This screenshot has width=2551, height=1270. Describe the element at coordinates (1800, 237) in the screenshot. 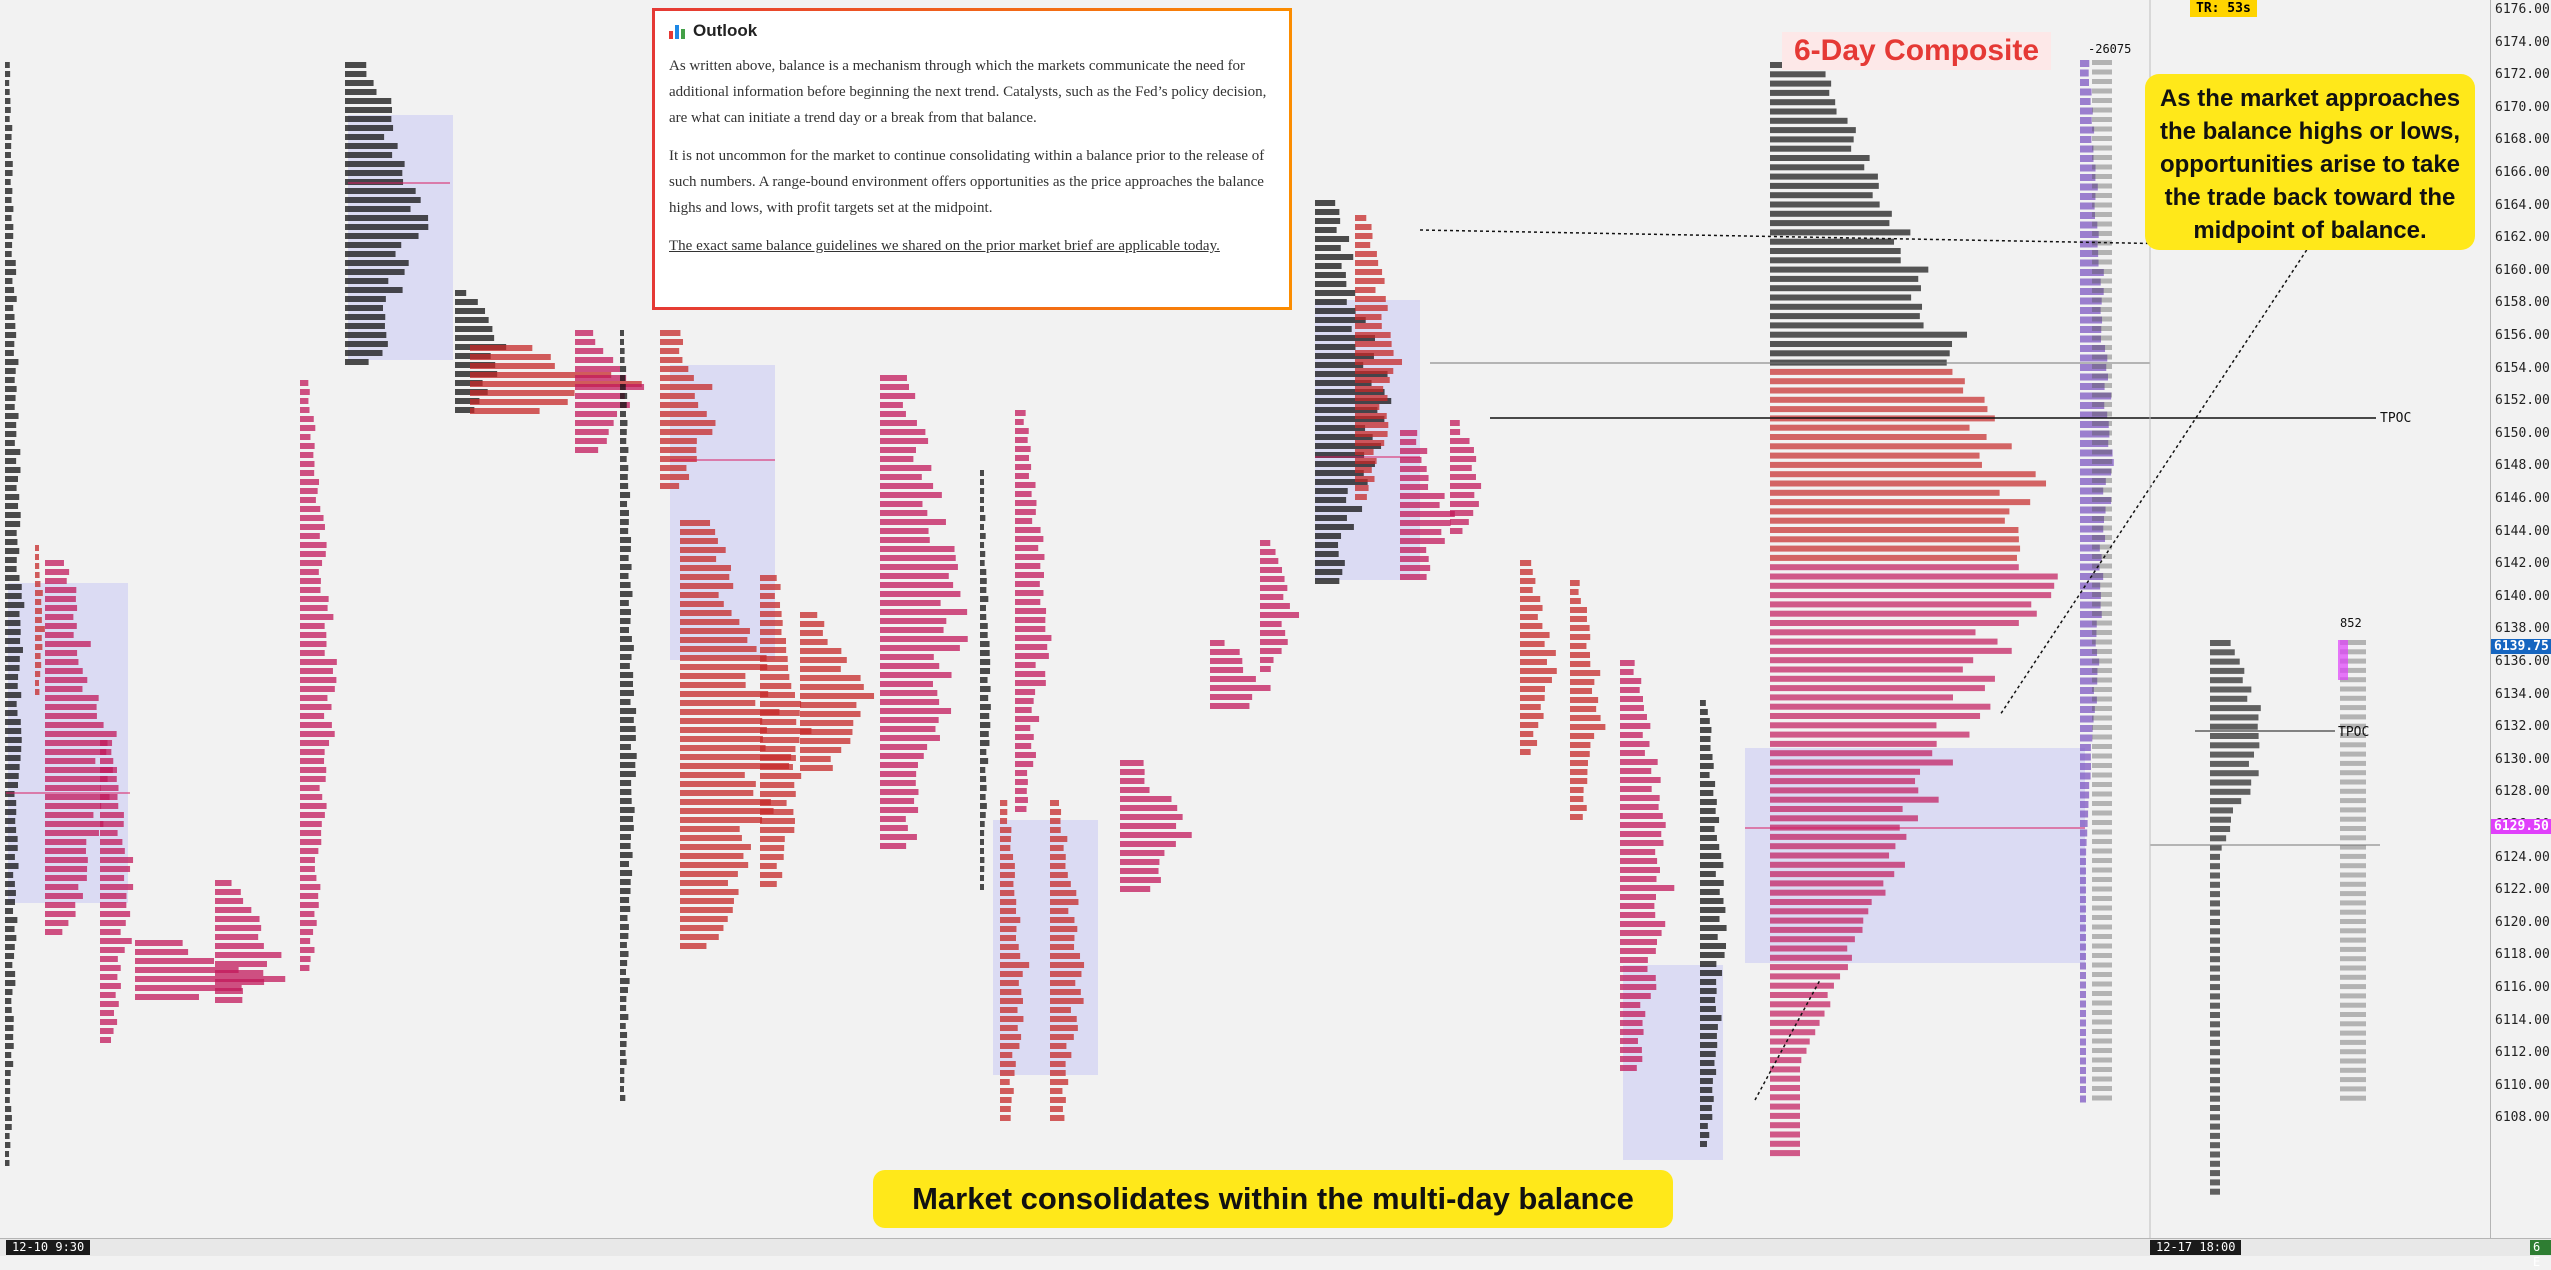

I see `callout-arrow` at that location.